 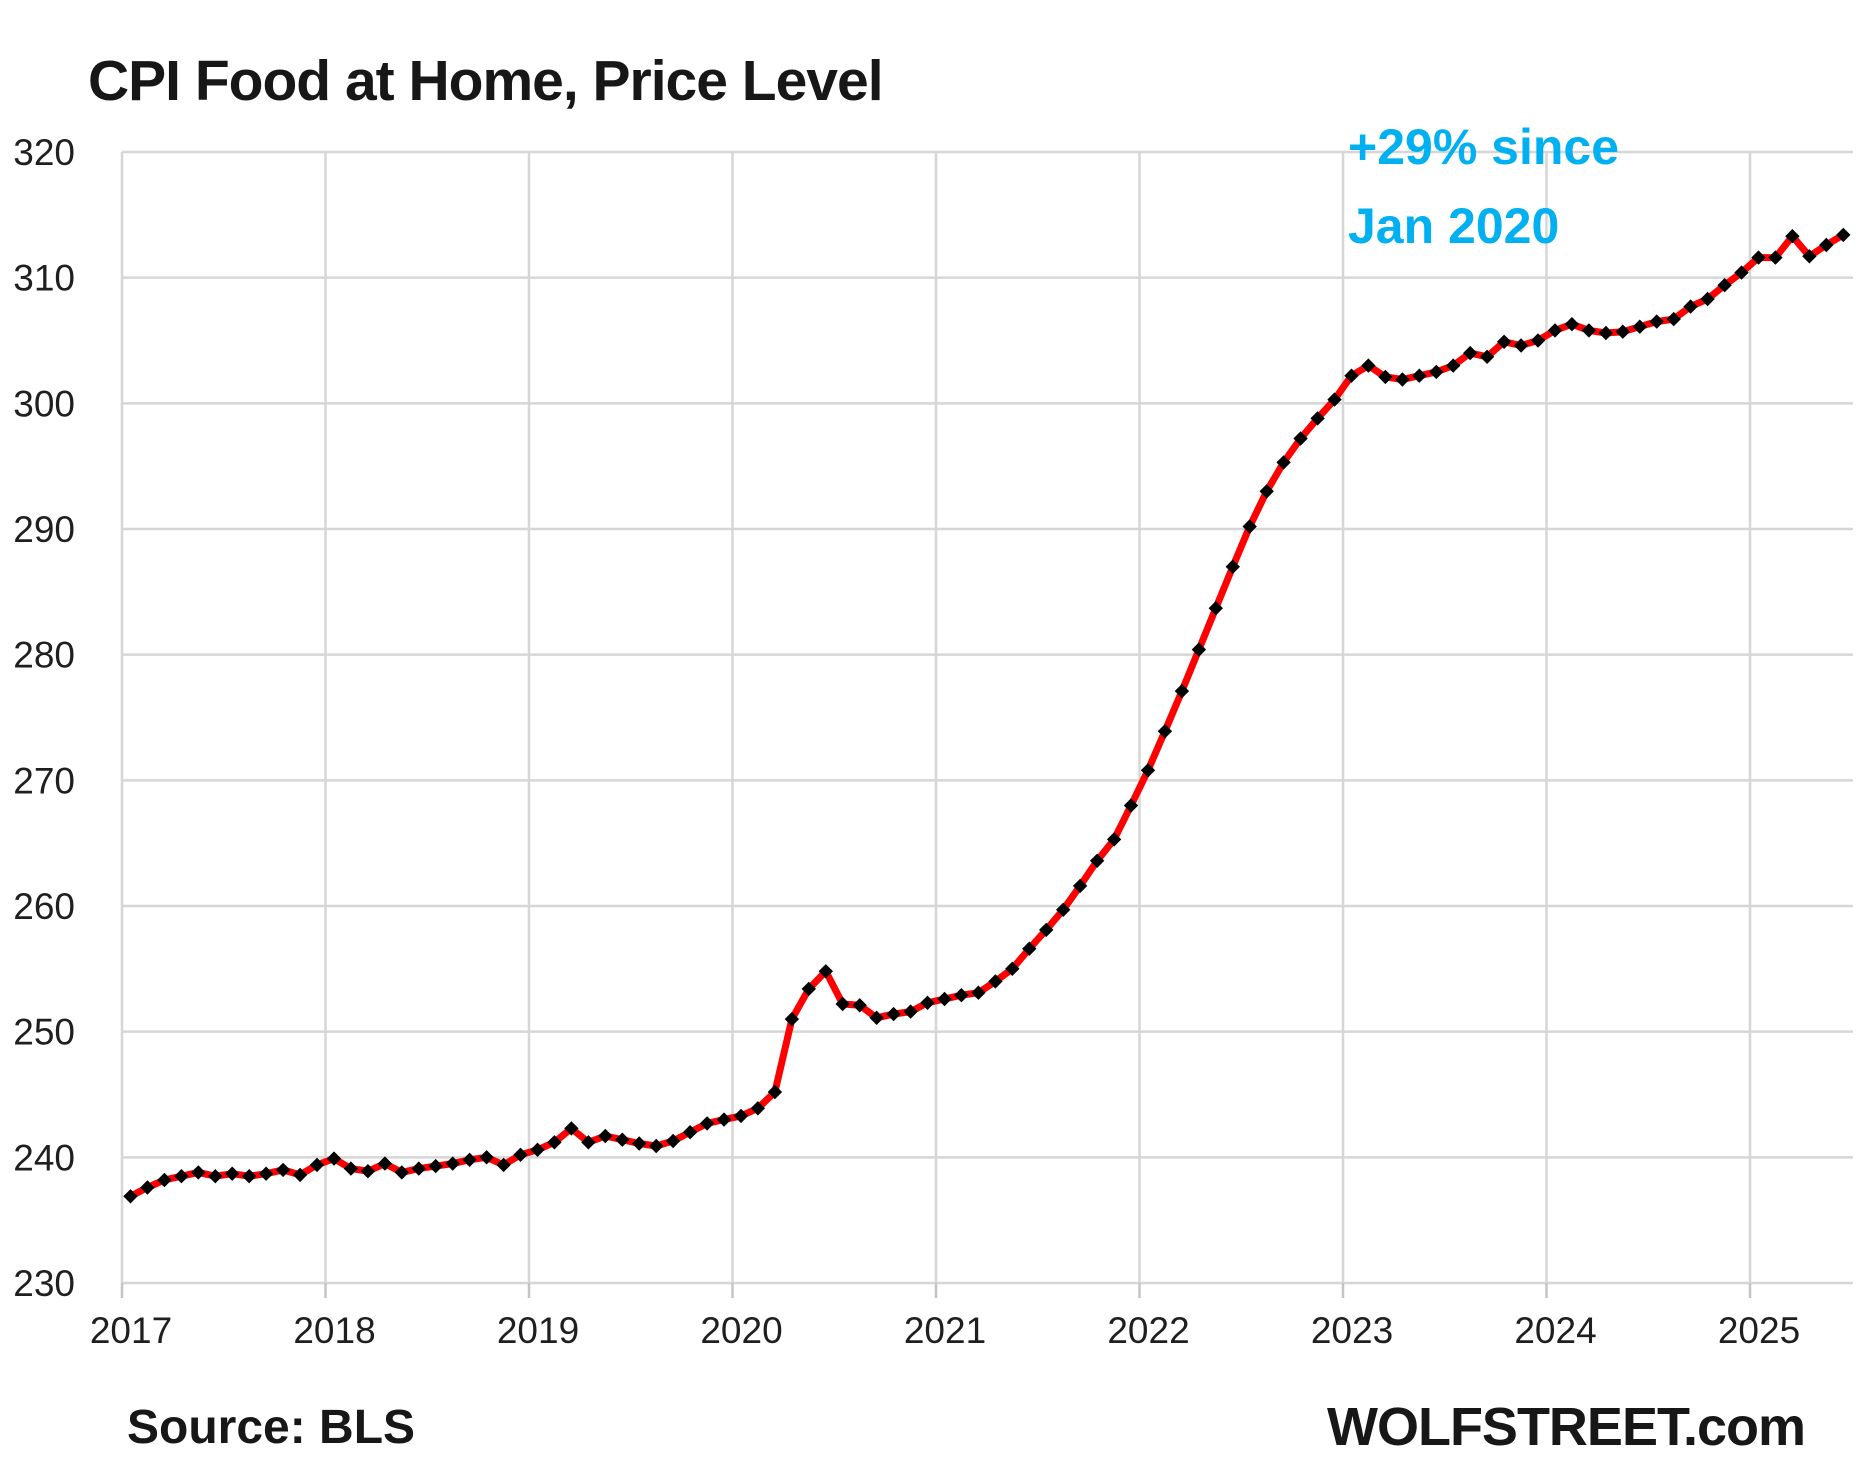 I want to click on y-axis-label: 280, so click(x=44, y=655).